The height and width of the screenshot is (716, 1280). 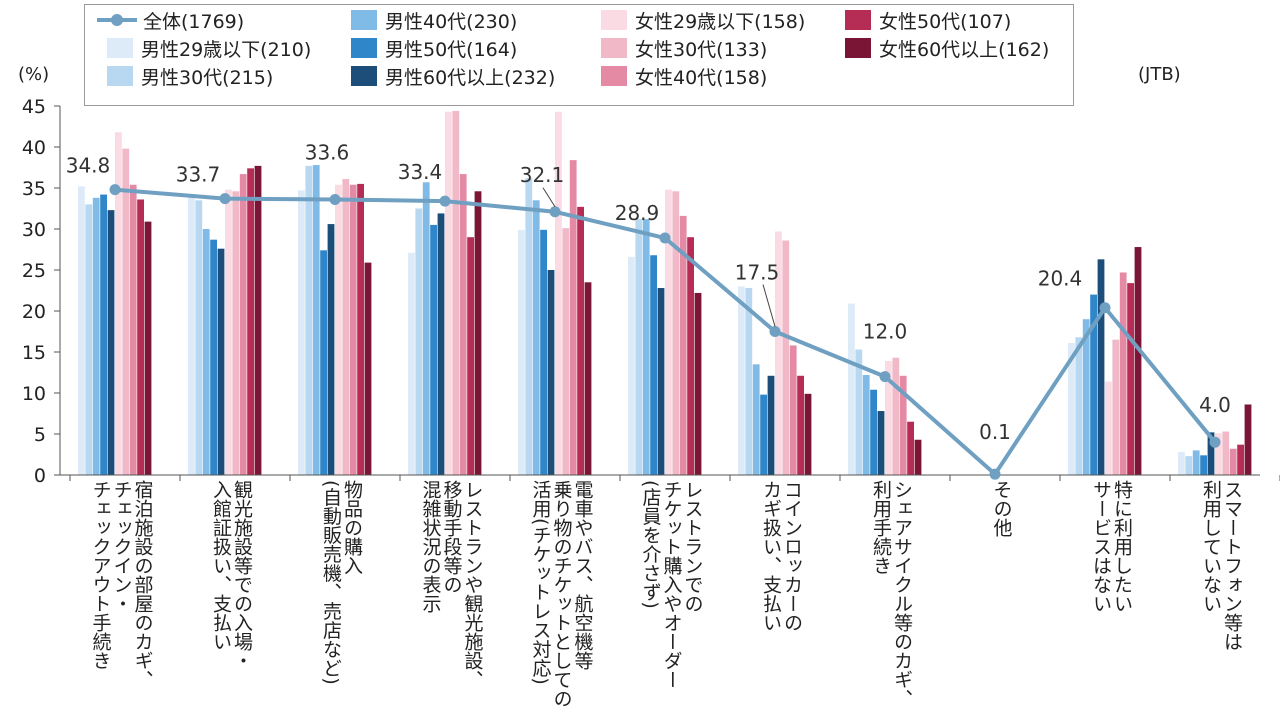 I want to click on y-tick-label: 5, so click(x=40, y=435).